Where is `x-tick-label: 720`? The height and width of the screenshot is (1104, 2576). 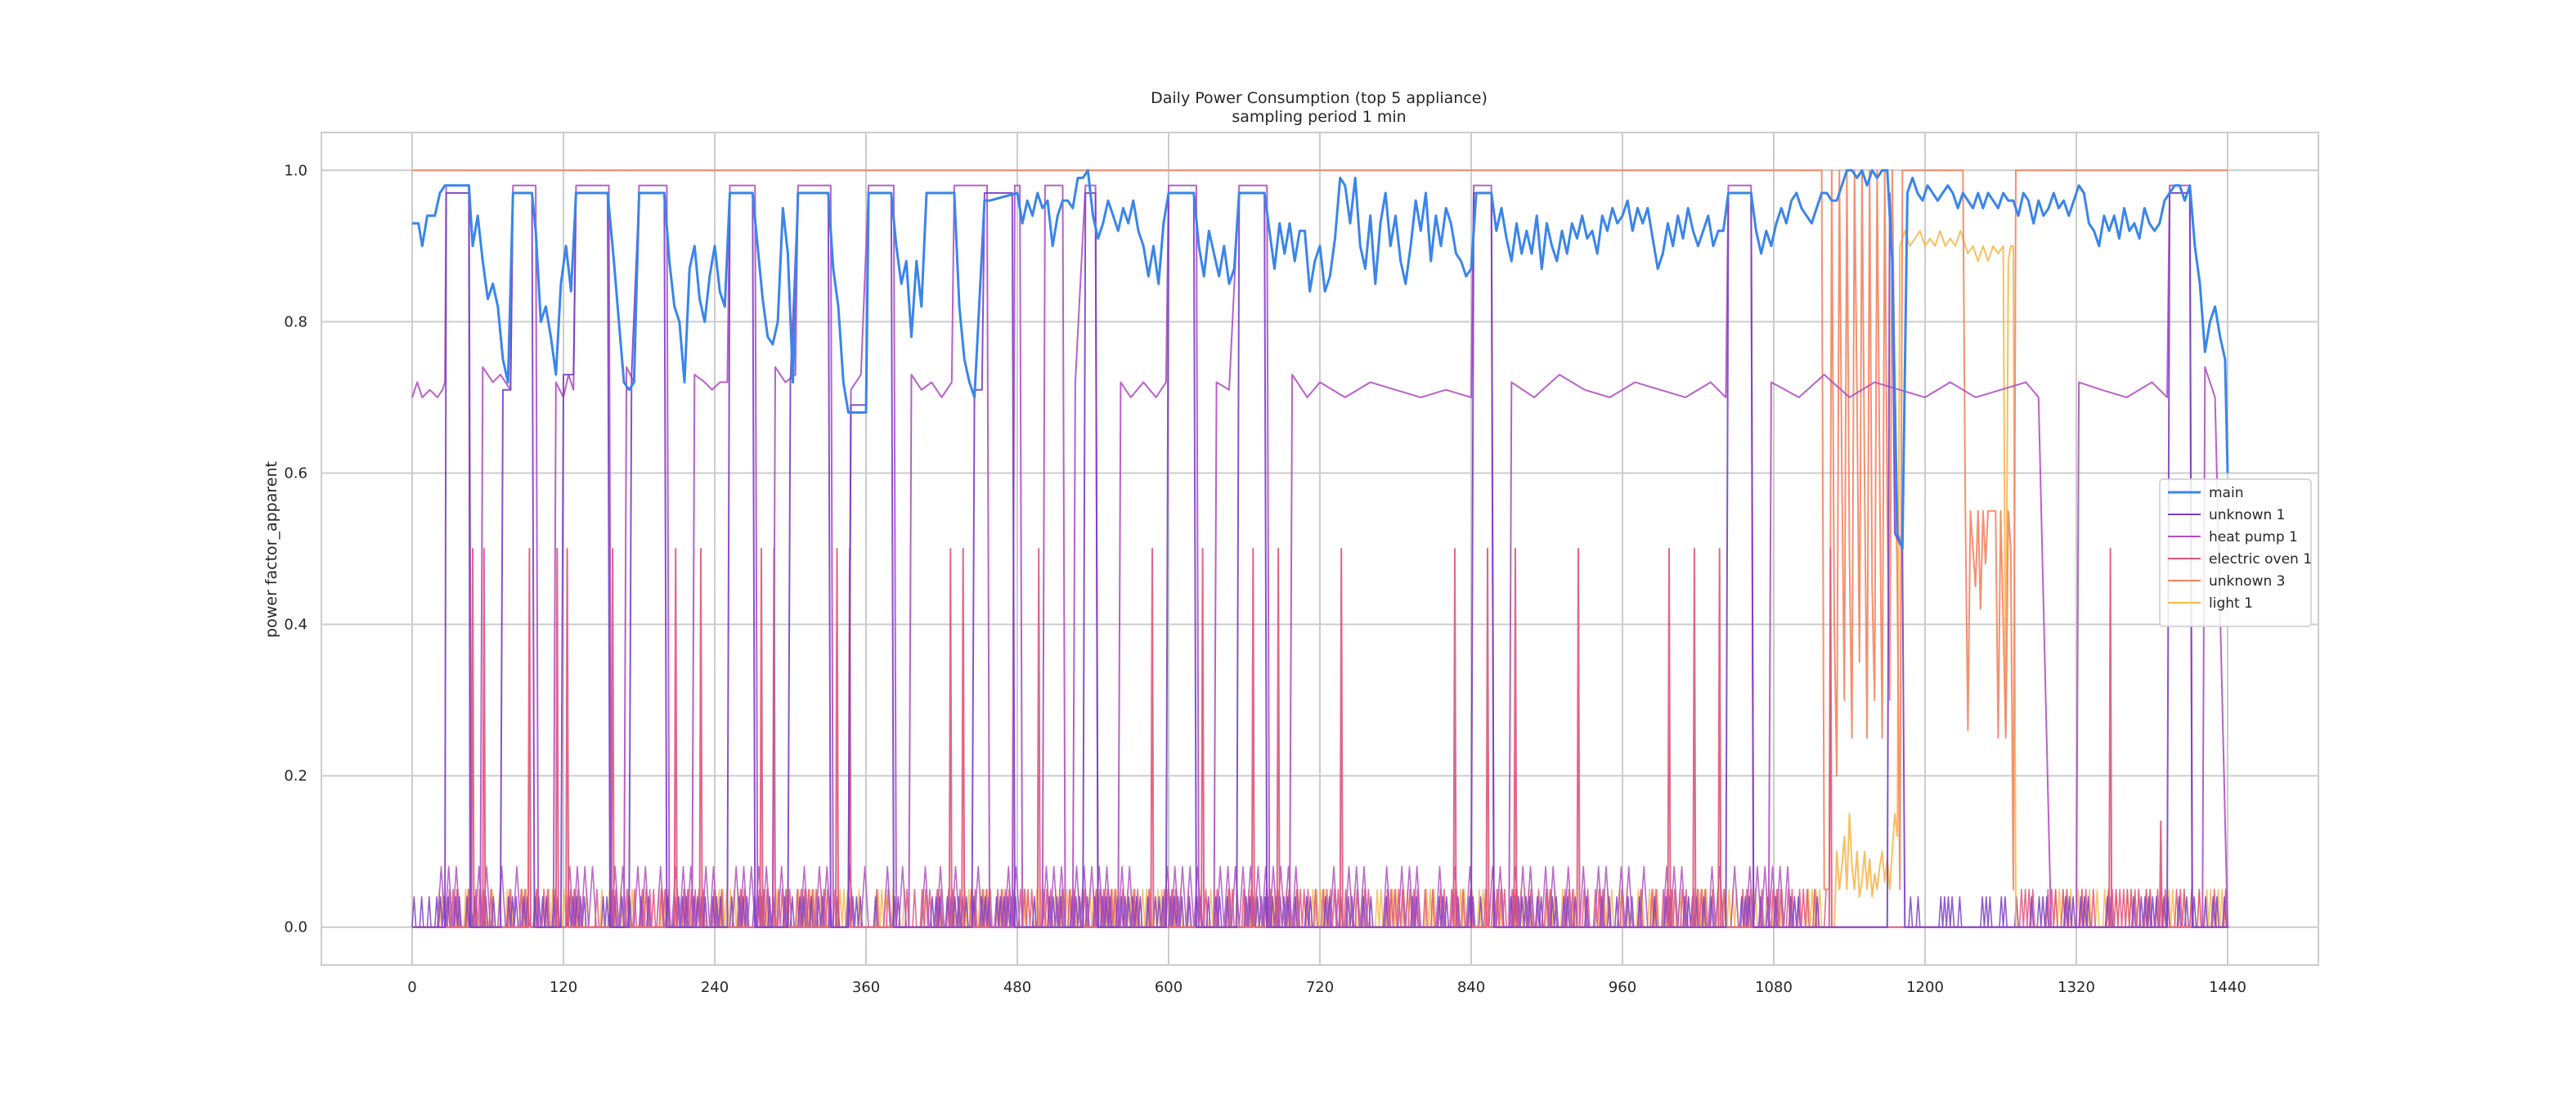
x-tick-label: 720 is located at coordinates (1320, 988).